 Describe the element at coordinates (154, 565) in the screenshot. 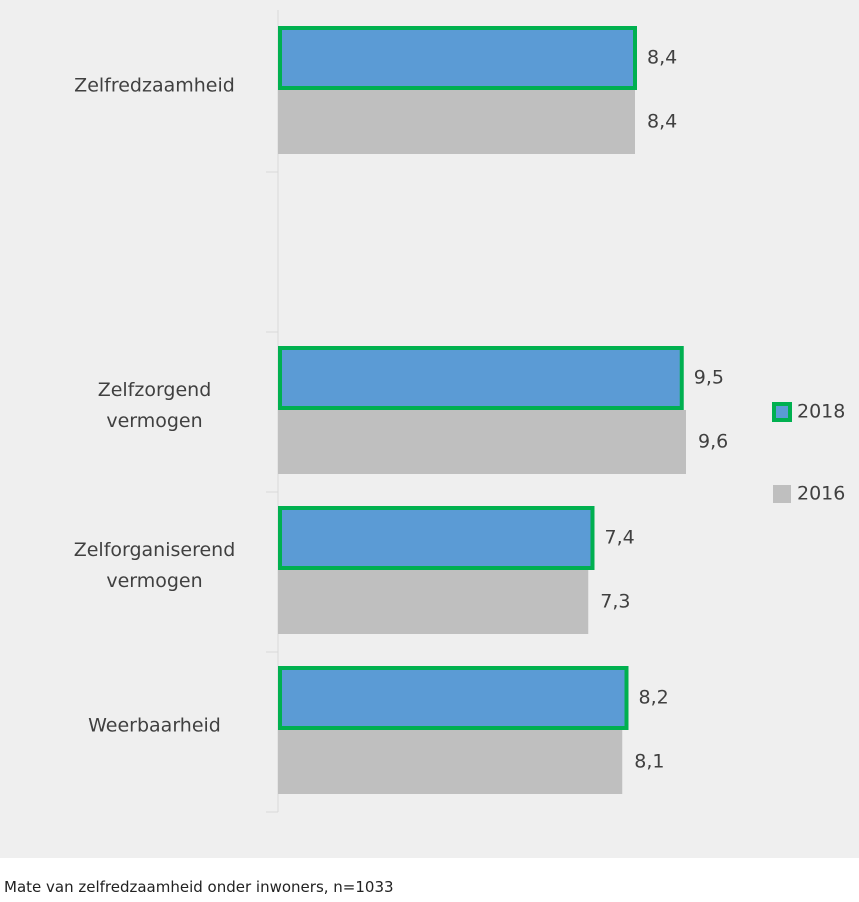

I see `category-label: Zelforganiserend vermogen` at that location.